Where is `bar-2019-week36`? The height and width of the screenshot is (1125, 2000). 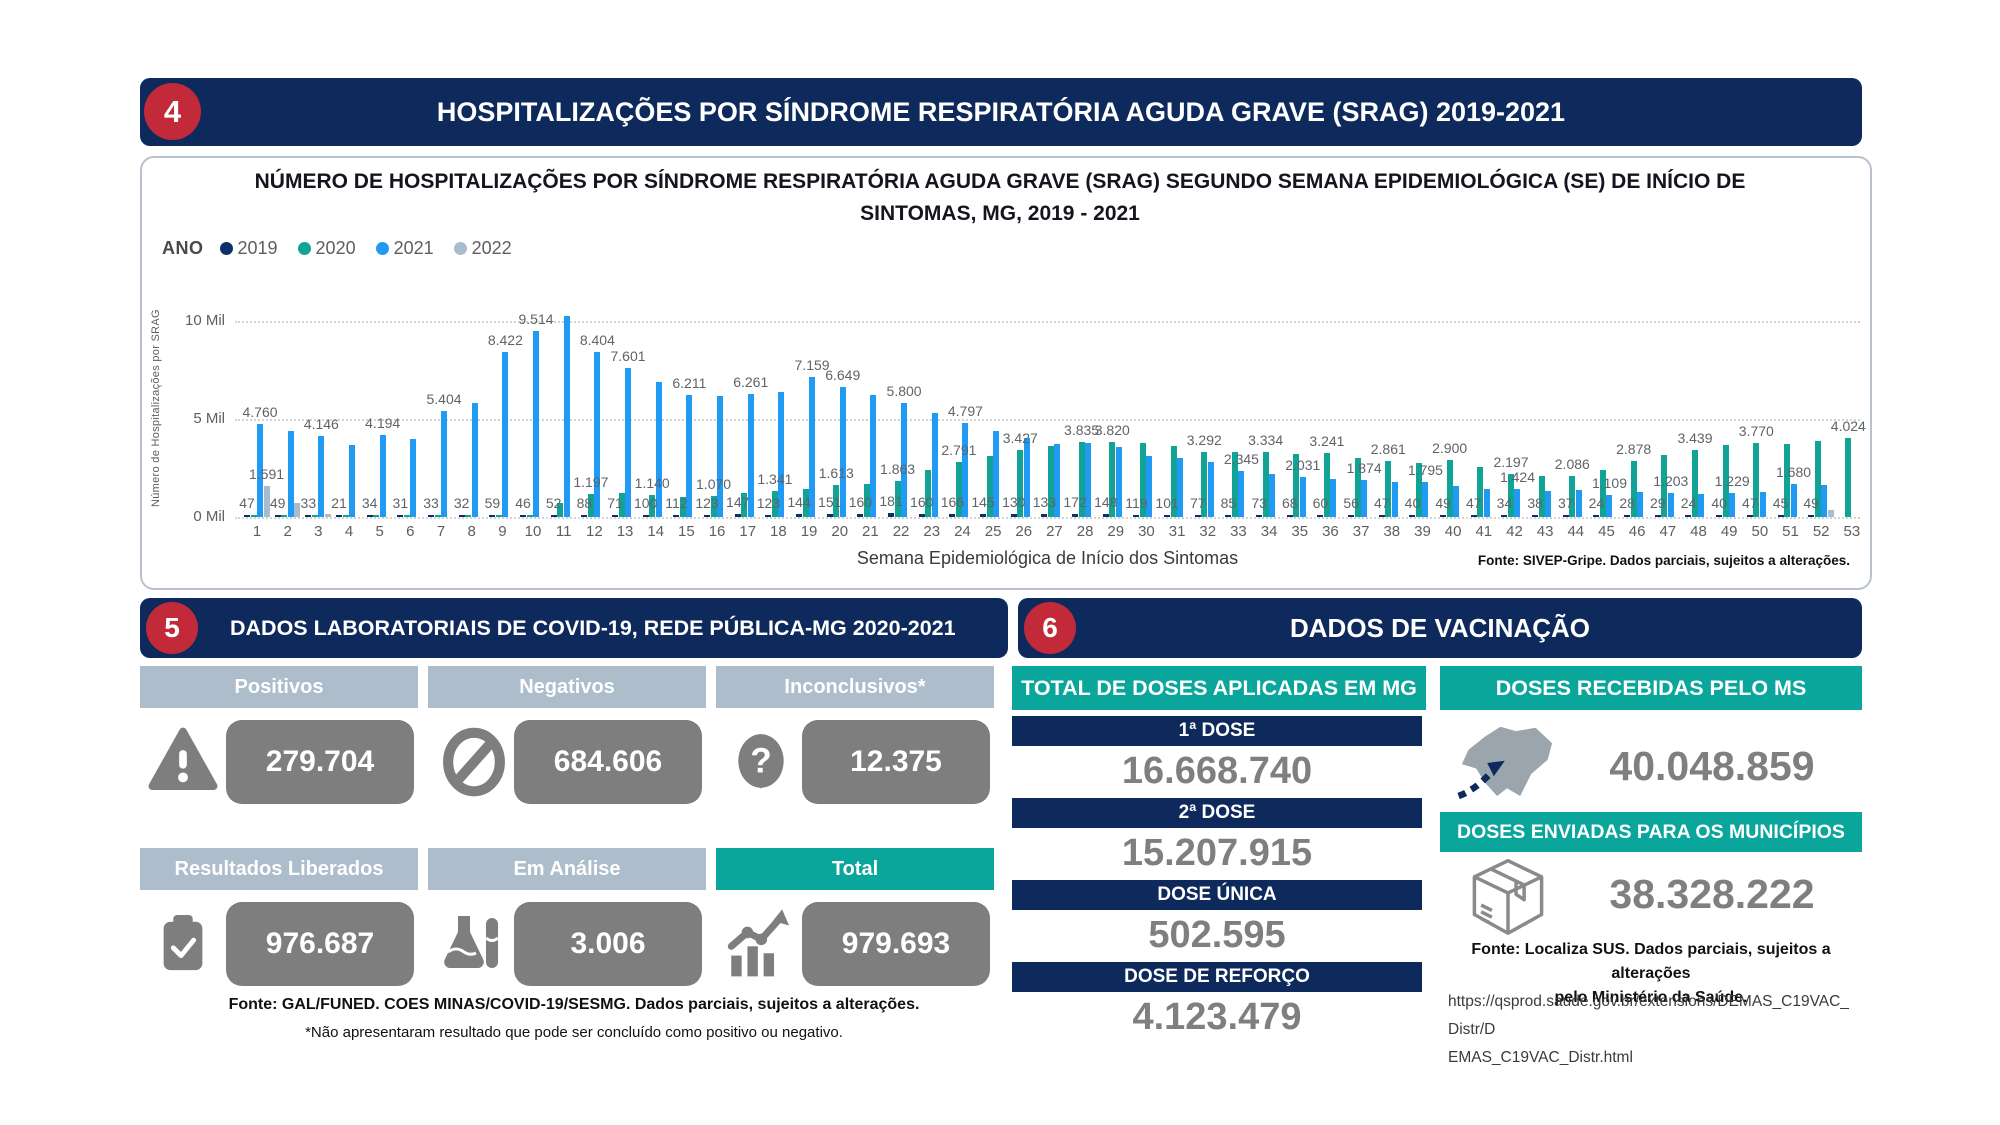 bar-2019-week36 is located at coordinates (1320, 516).